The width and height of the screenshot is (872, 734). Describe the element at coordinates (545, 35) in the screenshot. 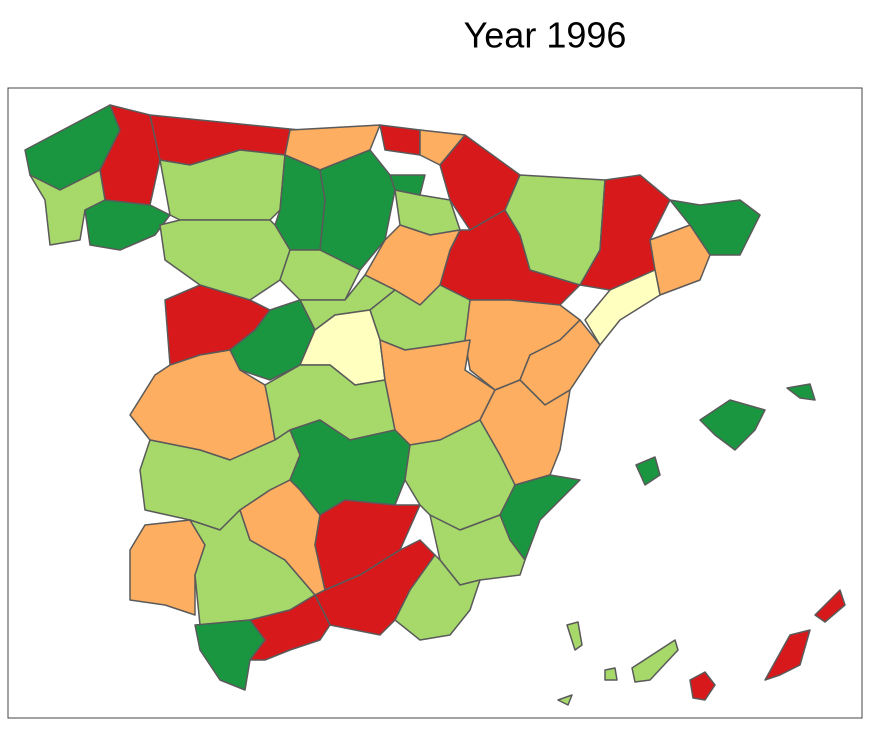

I see `map-title: Year 1996` at that location.